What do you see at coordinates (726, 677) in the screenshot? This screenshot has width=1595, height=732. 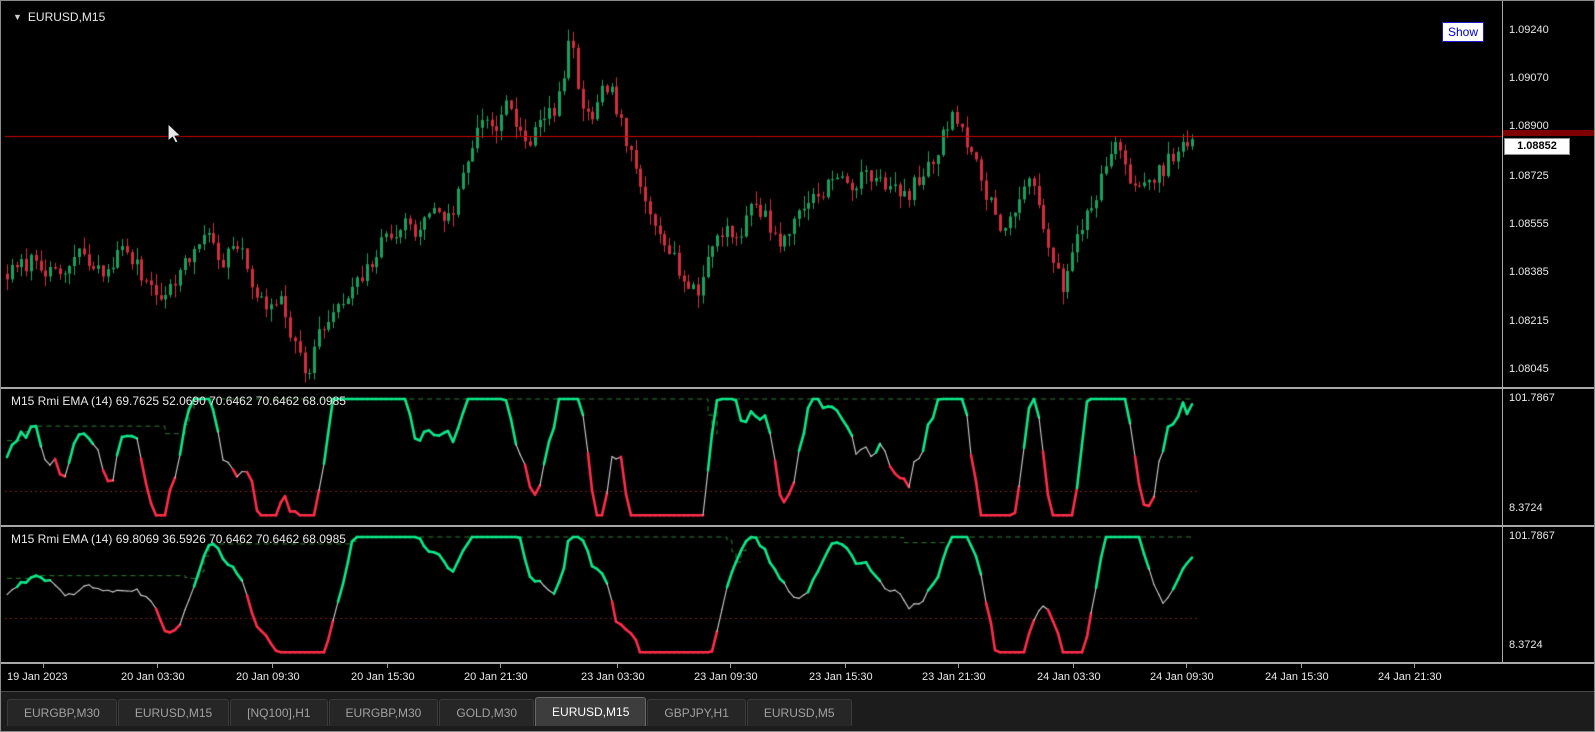 I see `time-axis-label: 23 Jan 09:30` at bounding box center [726, 677].